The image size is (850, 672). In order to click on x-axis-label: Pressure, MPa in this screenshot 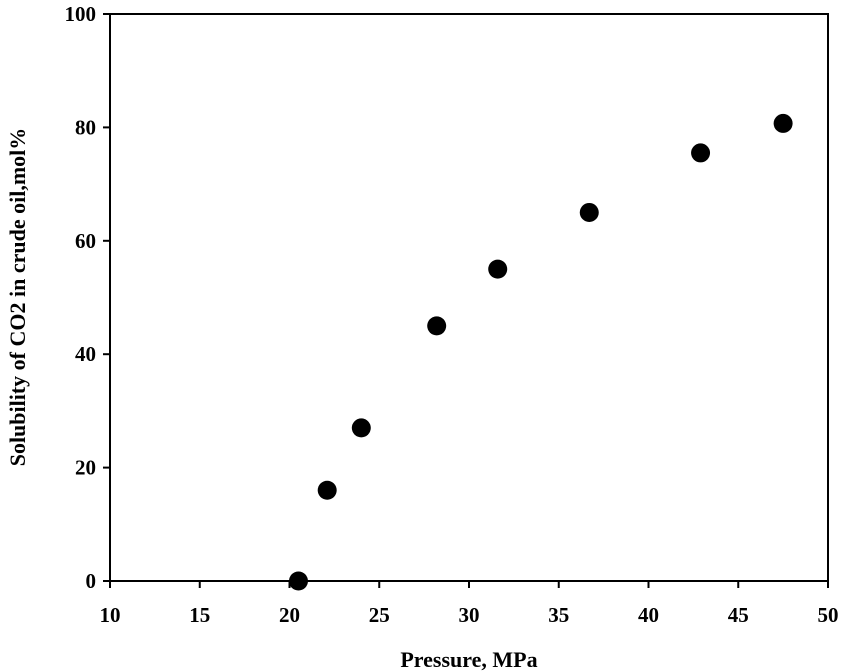, I will do `click(468, 659)`.